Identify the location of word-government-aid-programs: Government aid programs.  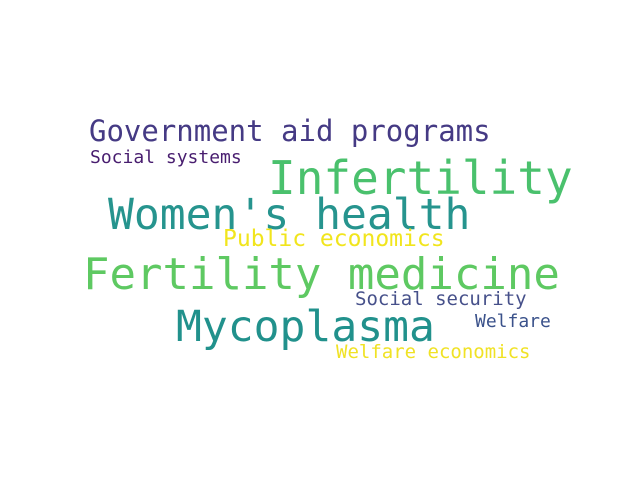
(290, 131).